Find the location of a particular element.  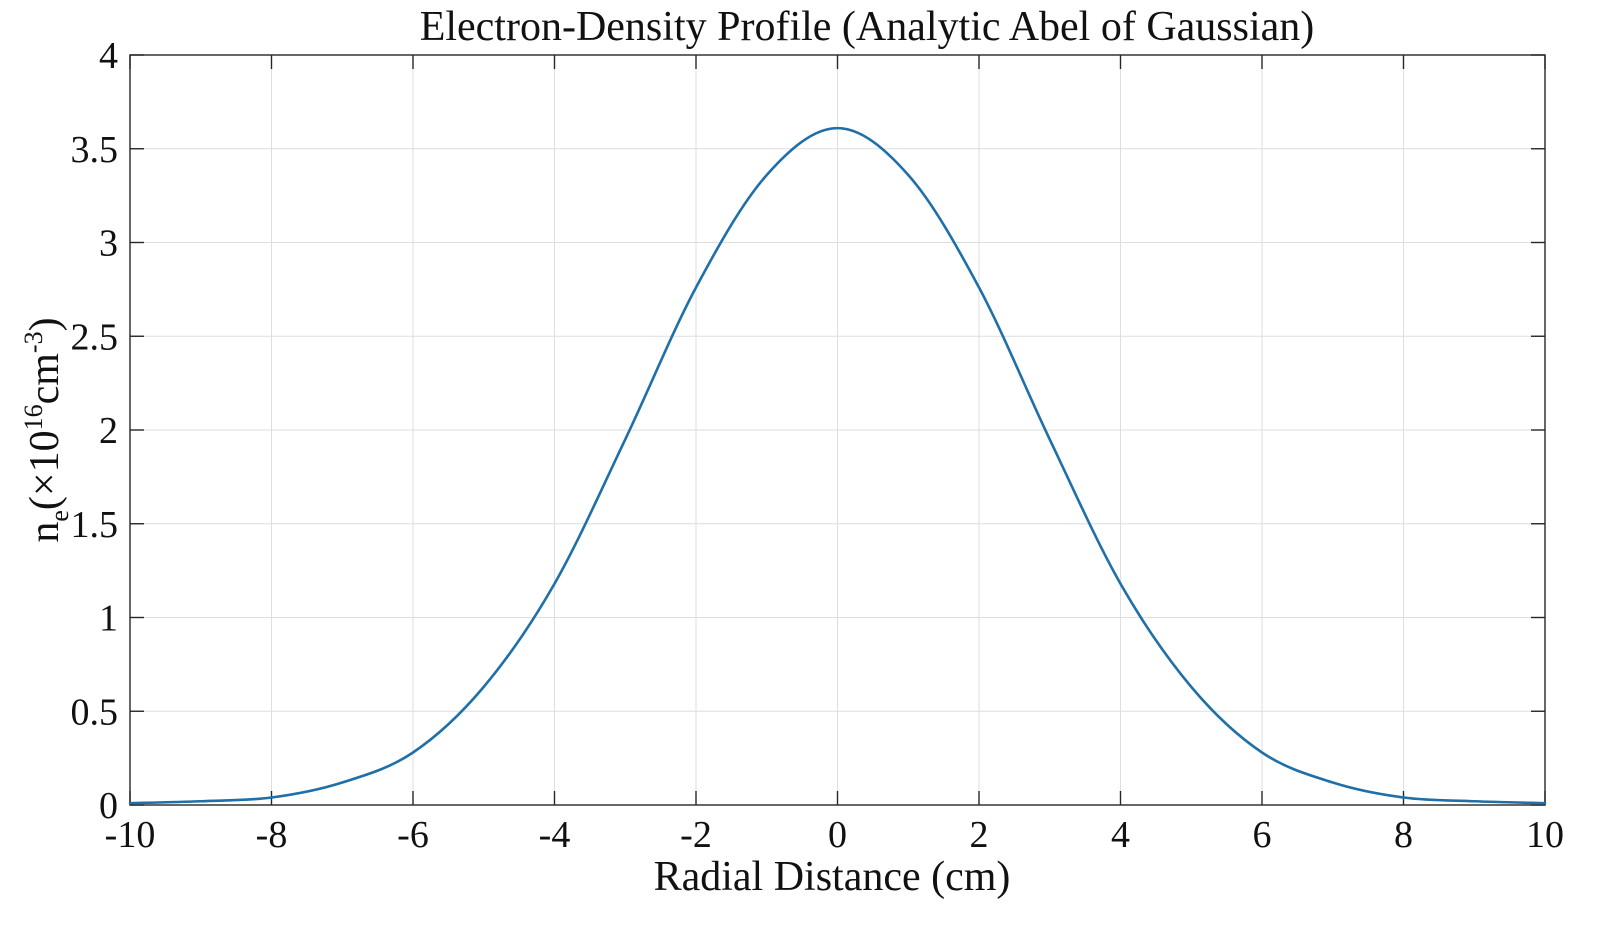

x-tick-label: 2 is located at coordinates (979, 835).